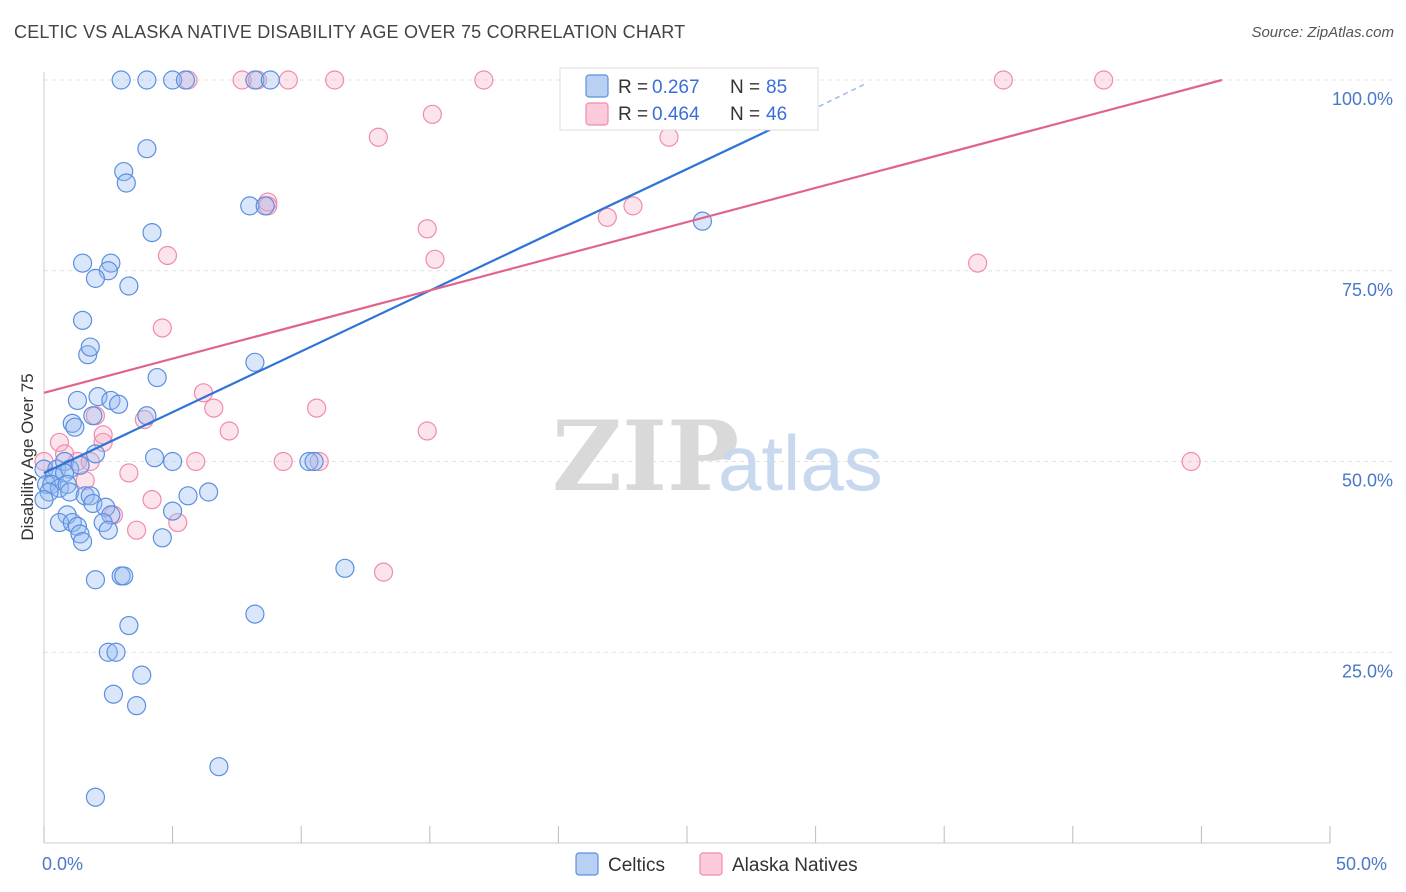  What do you see at coordinates (1367, 671) in the screenshot?
I see `y-tick-label: 25.0%` at bounding box center [1367, 671].